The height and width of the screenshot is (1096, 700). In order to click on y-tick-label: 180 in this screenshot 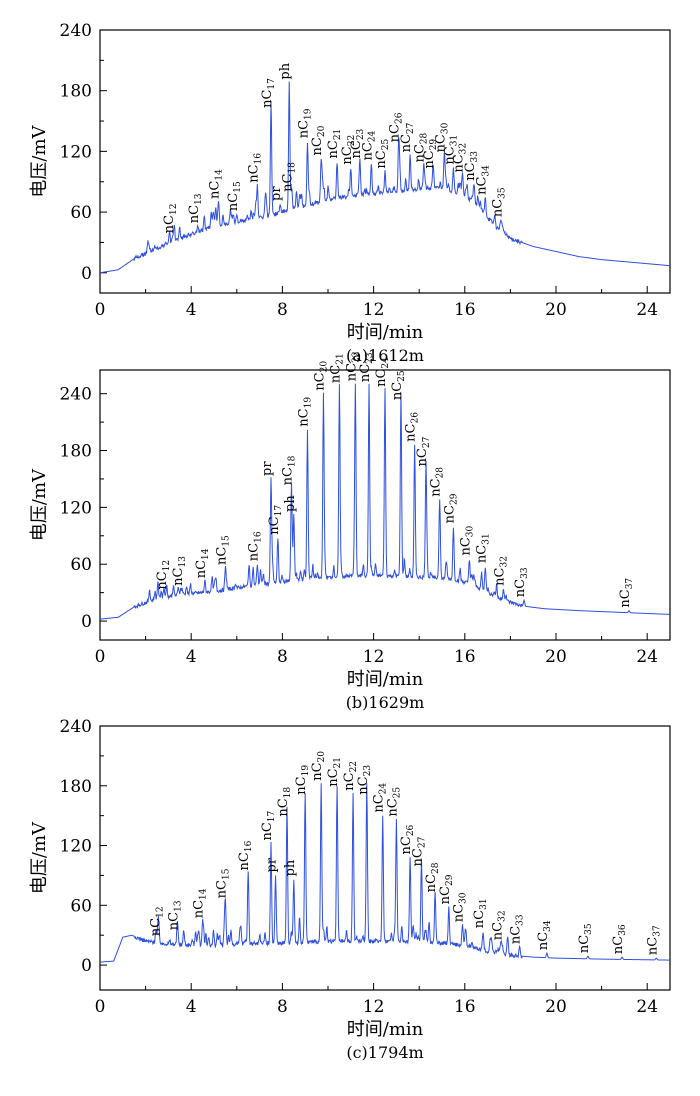, I will do `click(76, 92)`.